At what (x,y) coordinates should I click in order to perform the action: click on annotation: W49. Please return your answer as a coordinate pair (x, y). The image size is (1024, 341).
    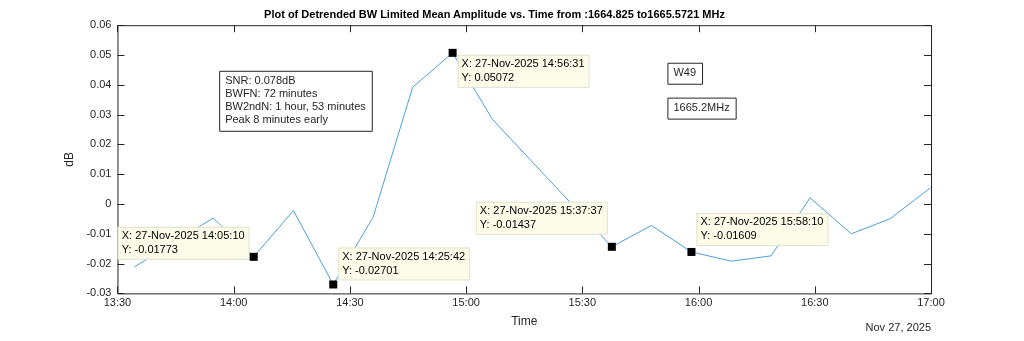
    Looking at the image, I should click on (685, 72).